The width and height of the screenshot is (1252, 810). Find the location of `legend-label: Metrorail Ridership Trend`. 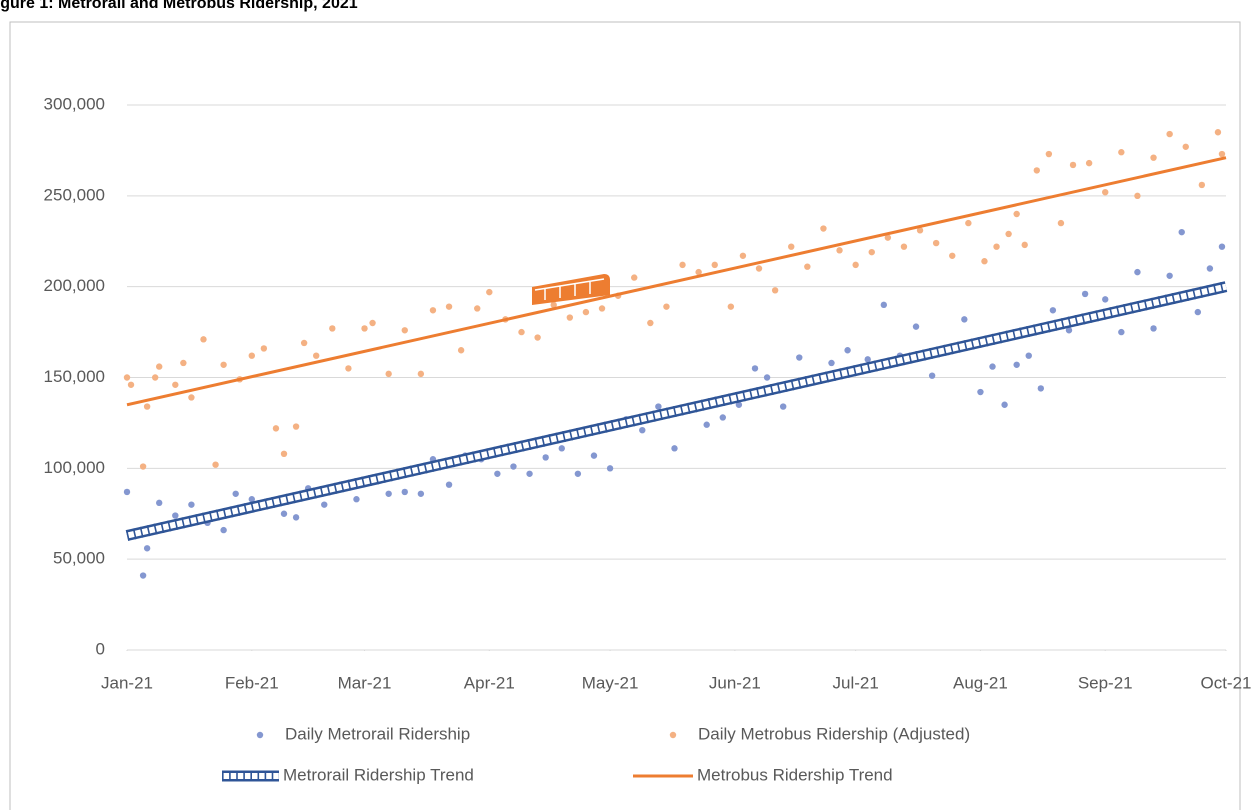

legend-label: Metrorail Ridership Trend is located at coordinates (378, 774).